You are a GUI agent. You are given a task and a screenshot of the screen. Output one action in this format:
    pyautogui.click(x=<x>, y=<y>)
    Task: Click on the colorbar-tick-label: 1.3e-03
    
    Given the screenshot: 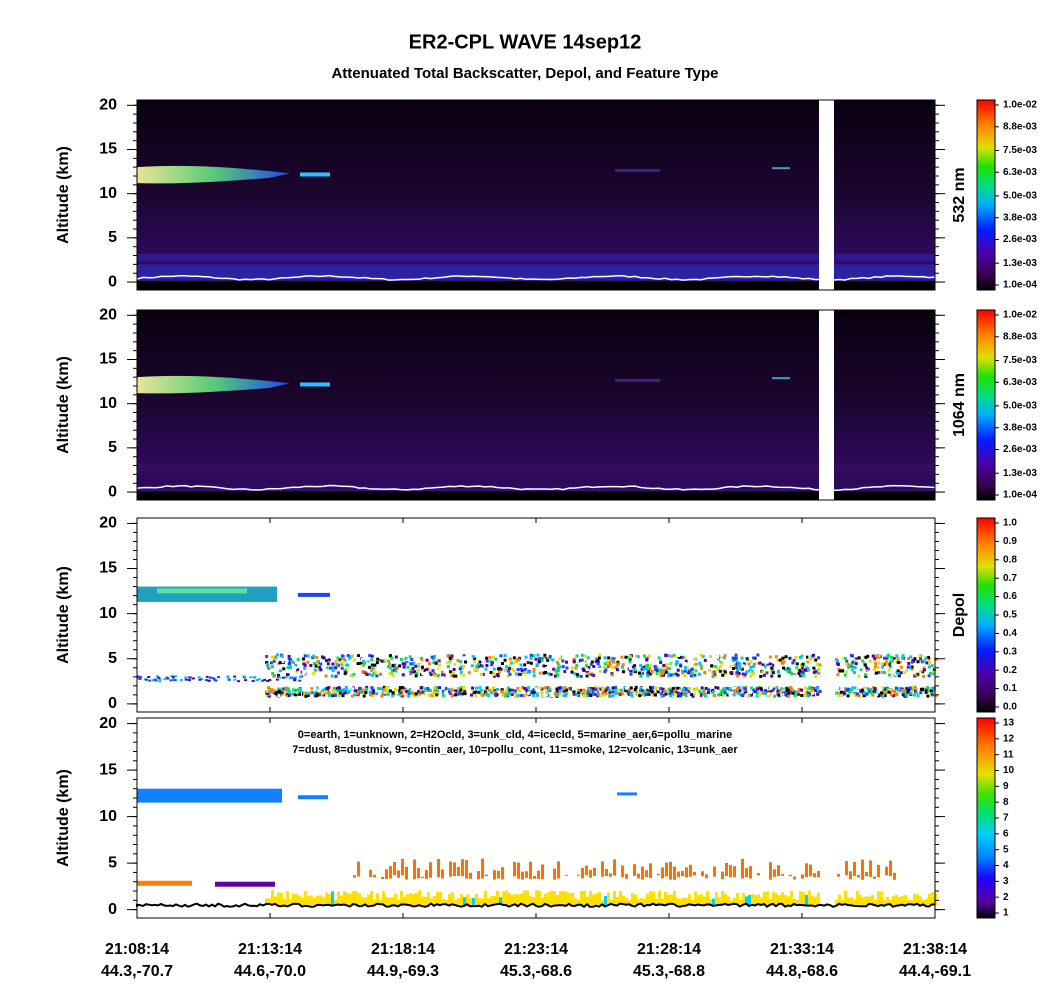 What is the action you would take?
    pyautogui.click(x=1020, y=473)
    